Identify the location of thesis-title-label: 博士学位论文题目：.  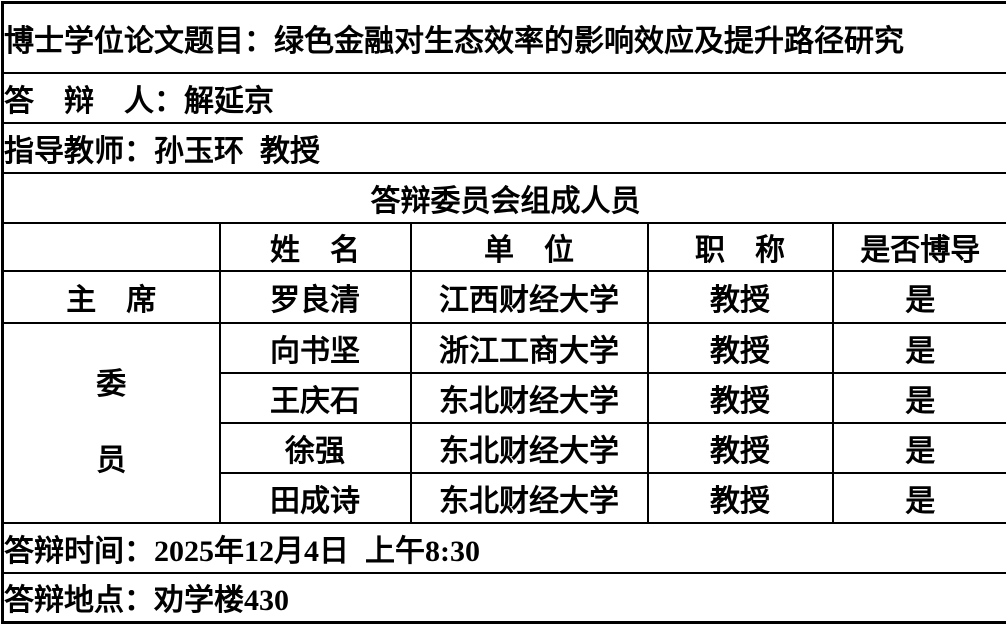
(139, 41).